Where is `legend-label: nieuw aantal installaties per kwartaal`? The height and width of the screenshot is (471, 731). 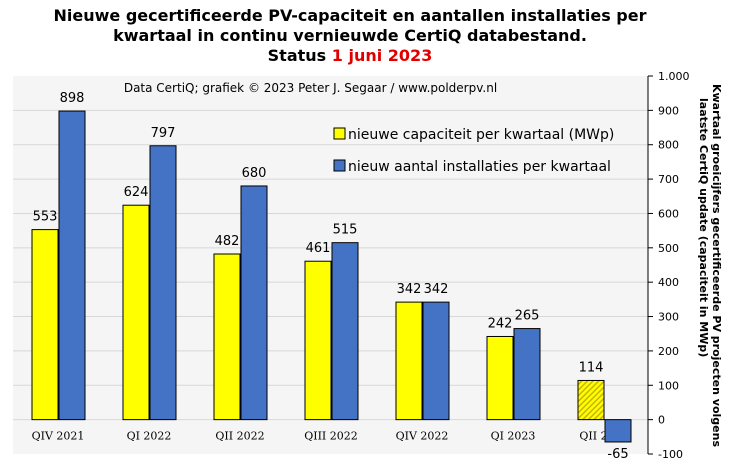 legend-label: nieuw aantal installaties per kwartaal is located at coordinates (479, 167).